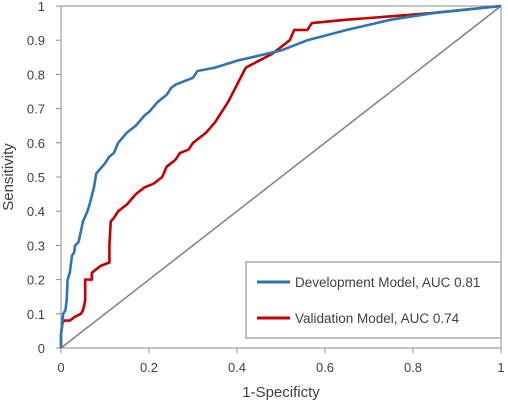  What do you see at coordinates (237, 367) in the screenshot?
I see `x-tick-label: 0.4` at bounding box center [237, 367].